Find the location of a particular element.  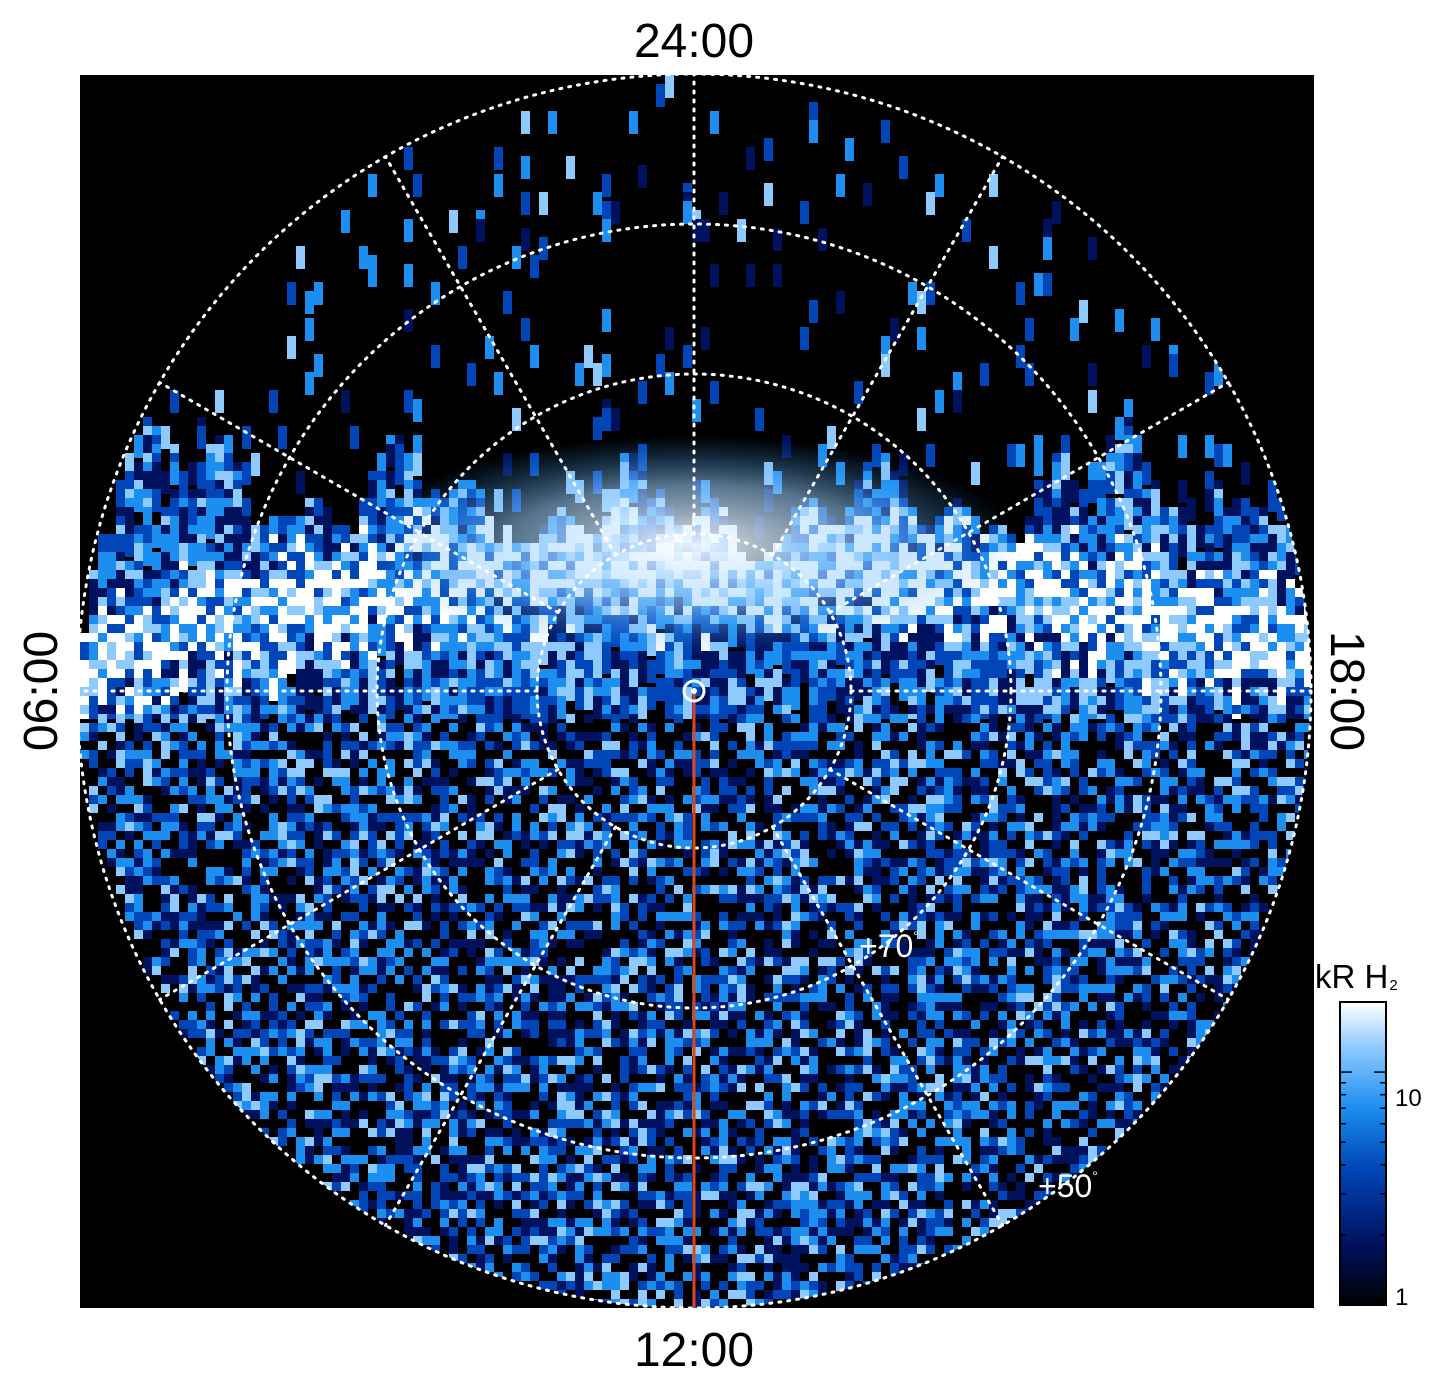

colorbar-tick-1: 1 is located at coordinates (1402, 1297).